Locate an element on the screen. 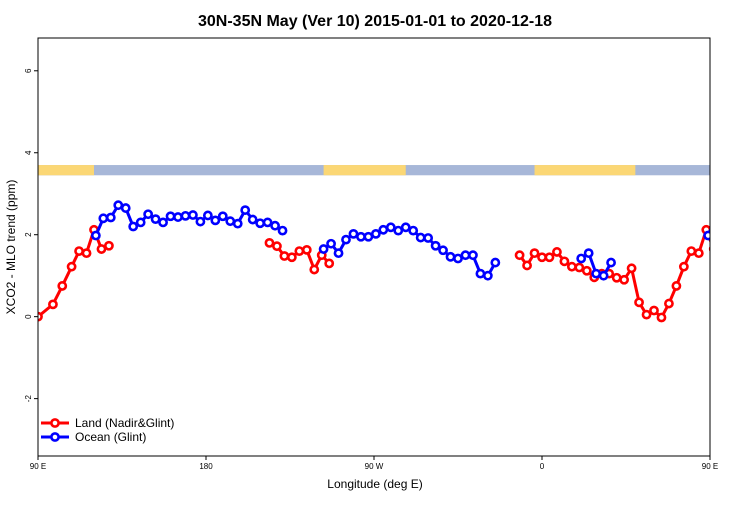  series-ocean is located at coordinates (419, 240).